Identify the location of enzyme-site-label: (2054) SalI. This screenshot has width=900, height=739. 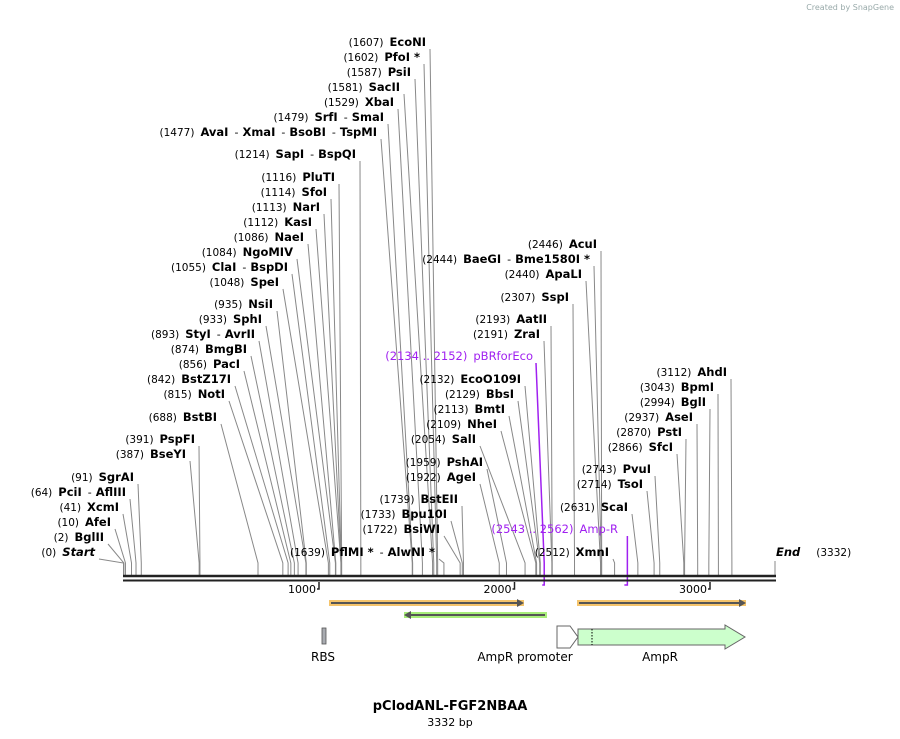
(443, 439).